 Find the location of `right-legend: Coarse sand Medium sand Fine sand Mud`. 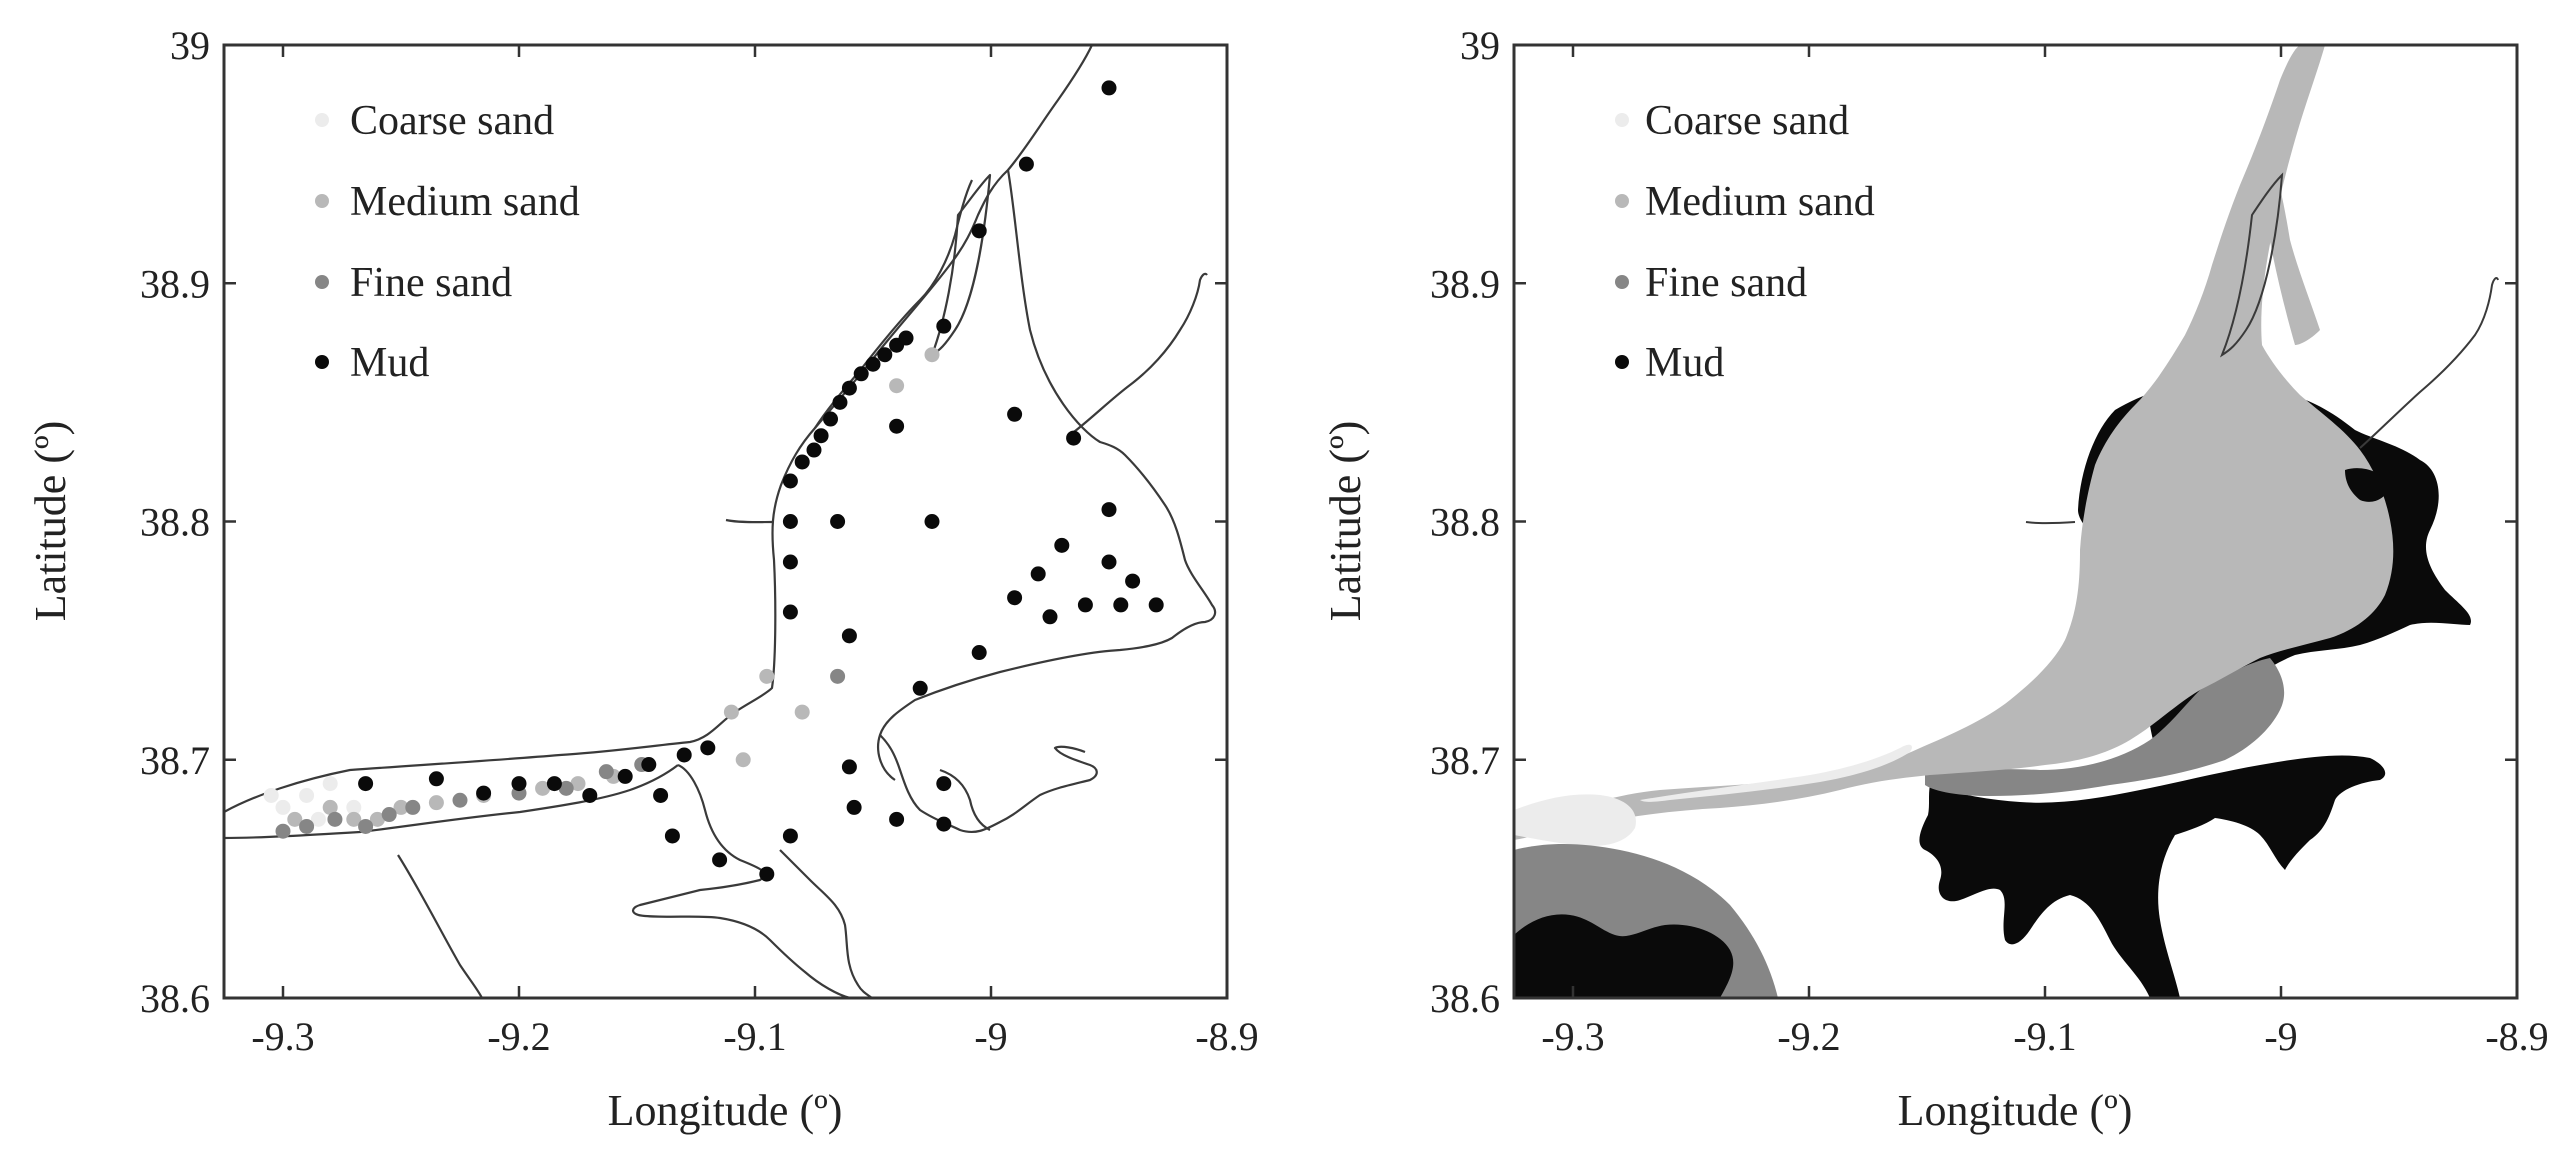

right-legend: Coarse sand Medium sand Fine sand Mud is located at coordinates (1745, 242).